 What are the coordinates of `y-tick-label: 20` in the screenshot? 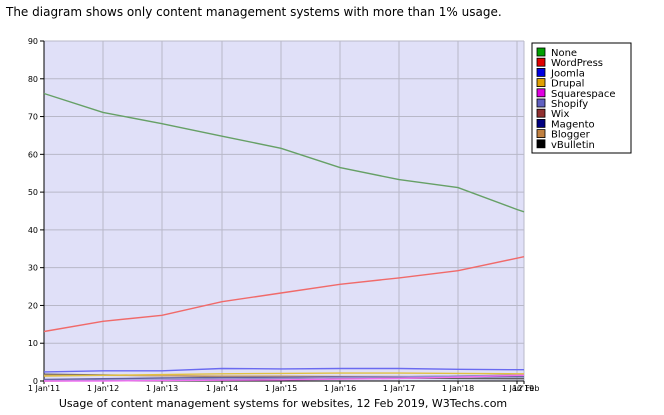 It's located at (33, 305).